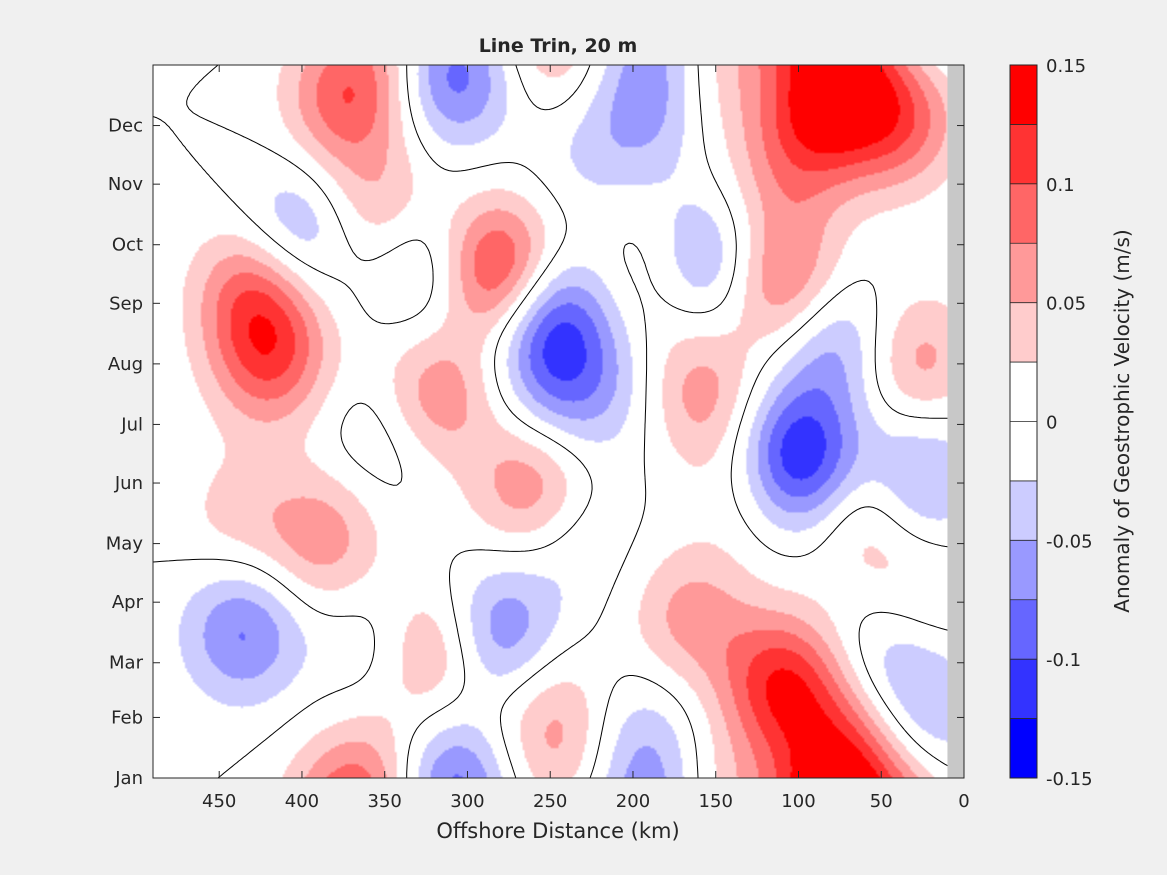  What do you see at coordinates (125, 544) in the screenshot?
I see `y-tick-label: May` at bounding box center [125, 544].